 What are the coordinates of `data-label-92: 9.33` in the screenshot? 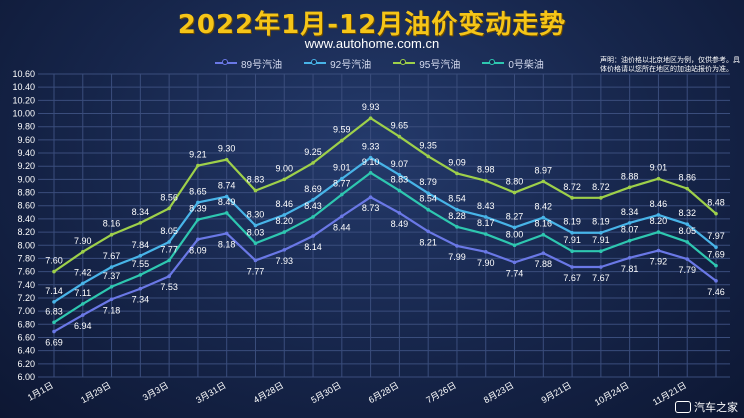 It's located at (371, 147).